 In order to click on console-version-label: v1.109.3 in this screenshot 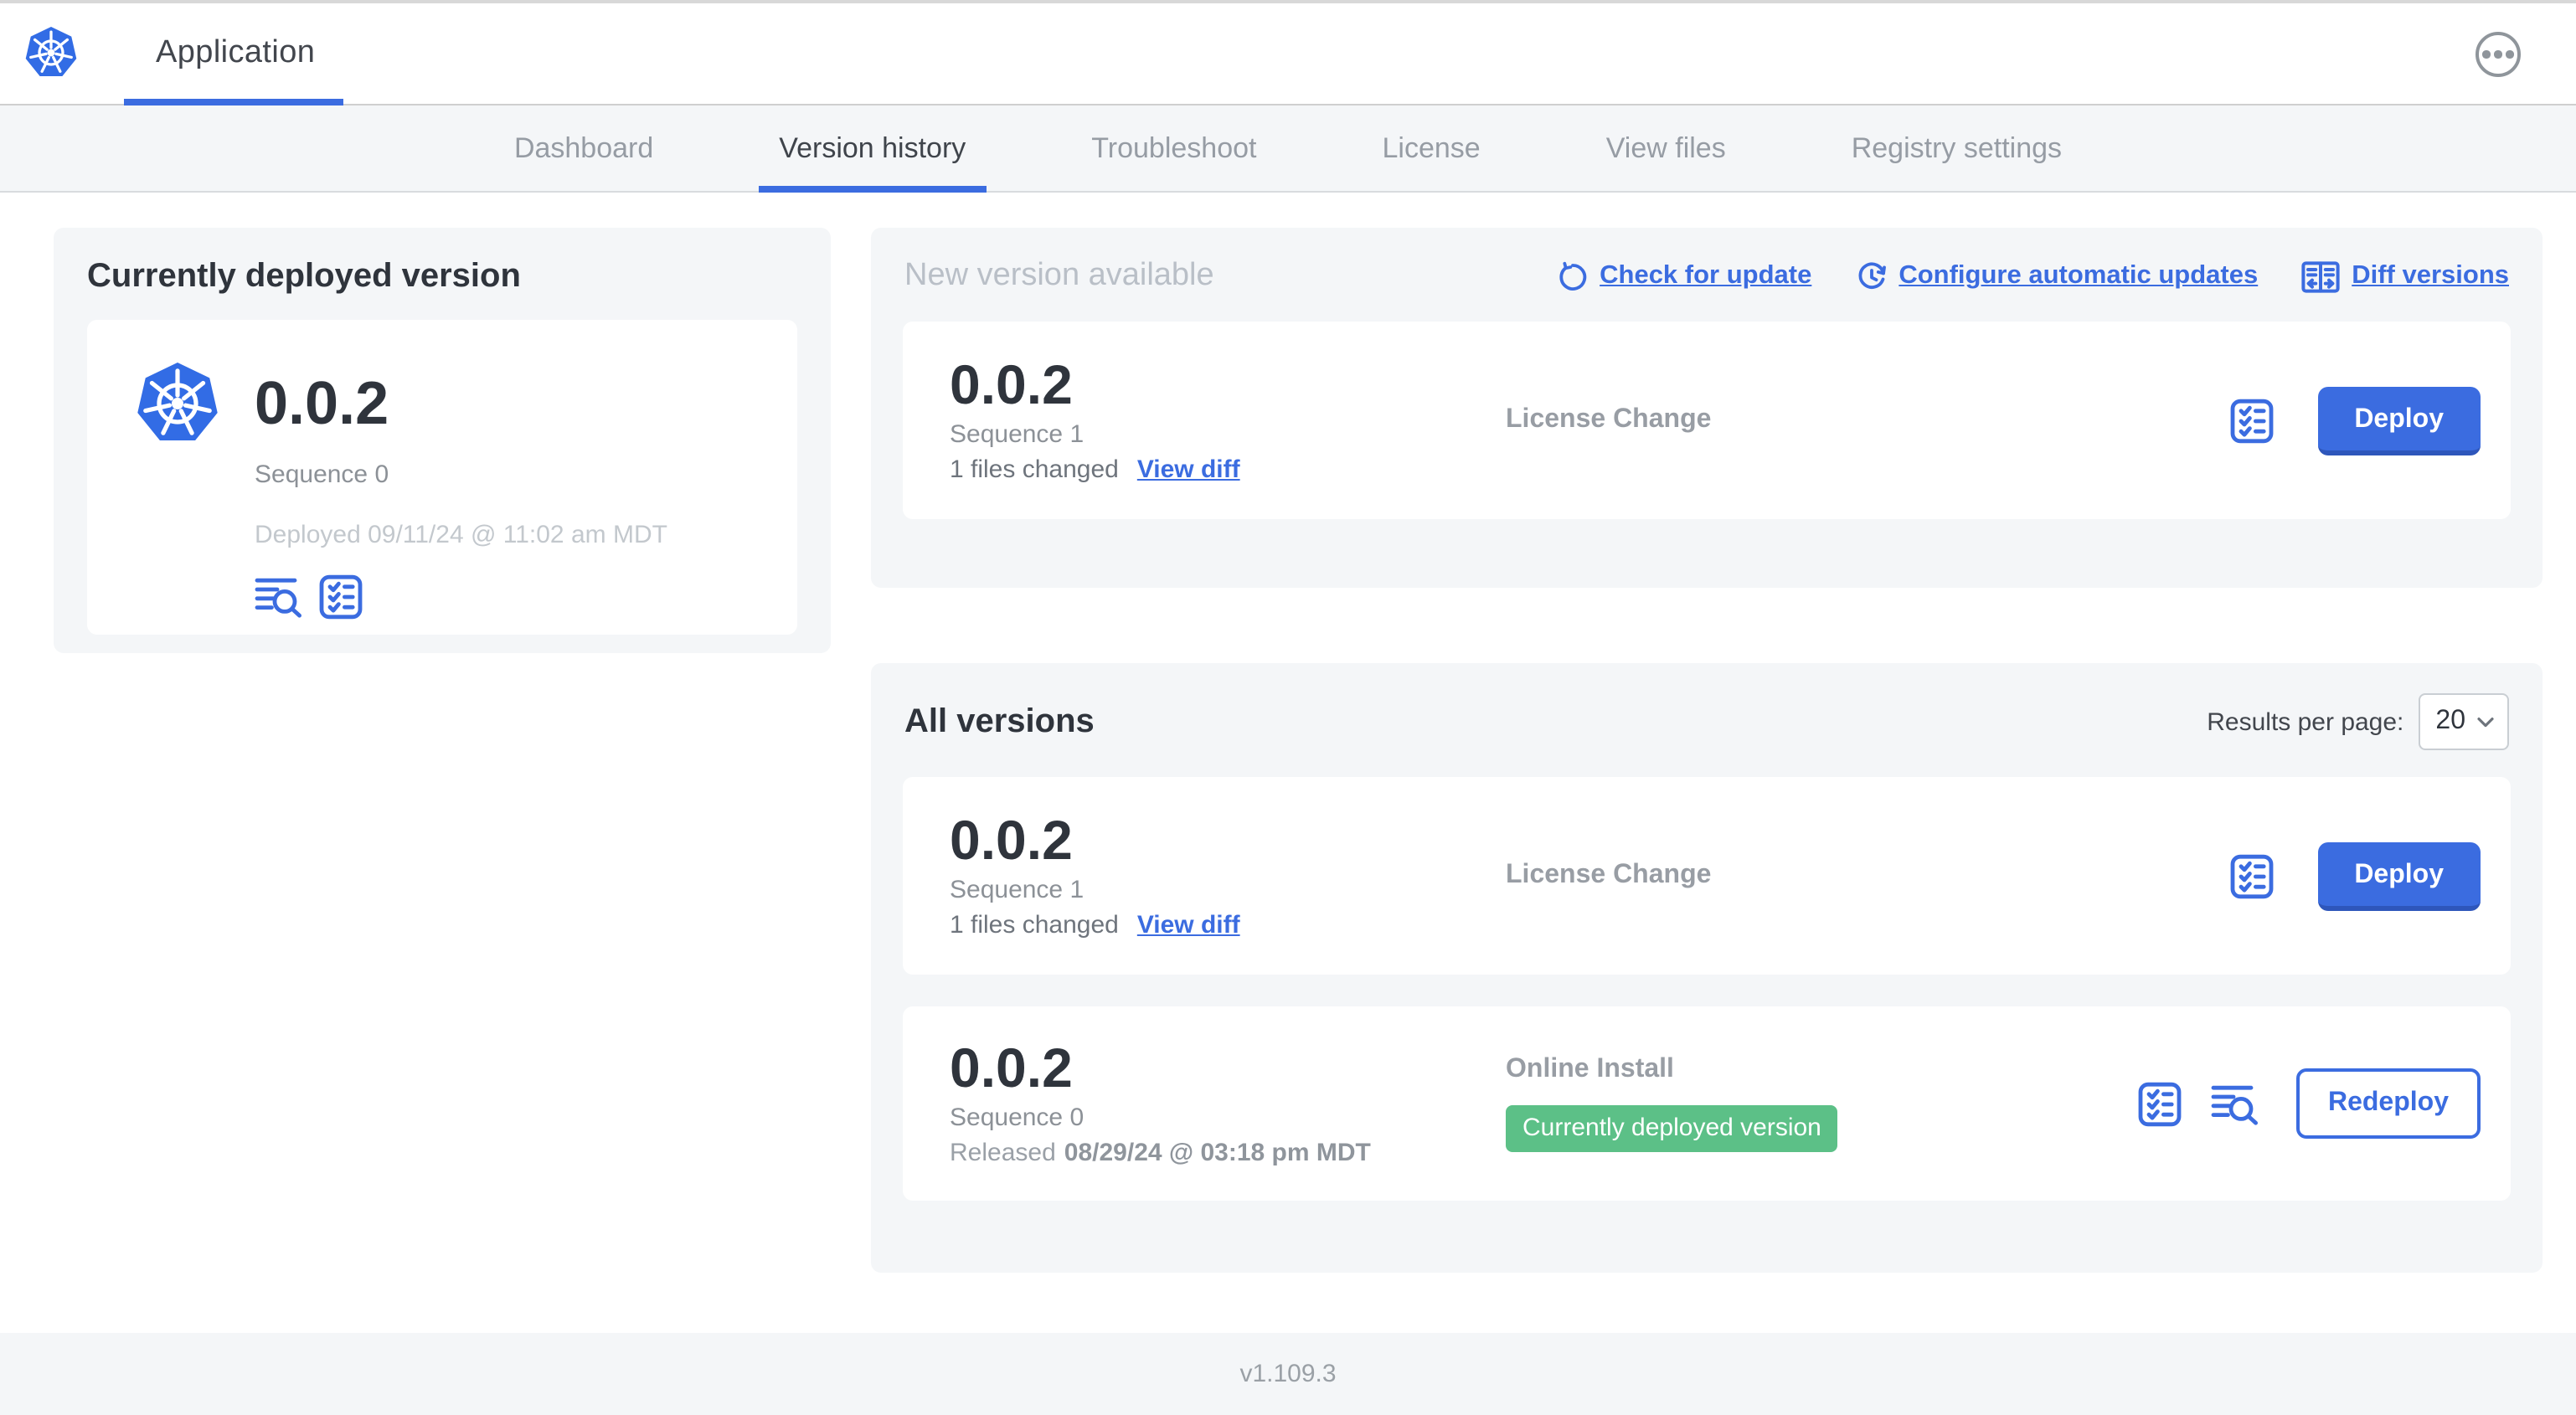, I will do `click(1288, 1374)`.